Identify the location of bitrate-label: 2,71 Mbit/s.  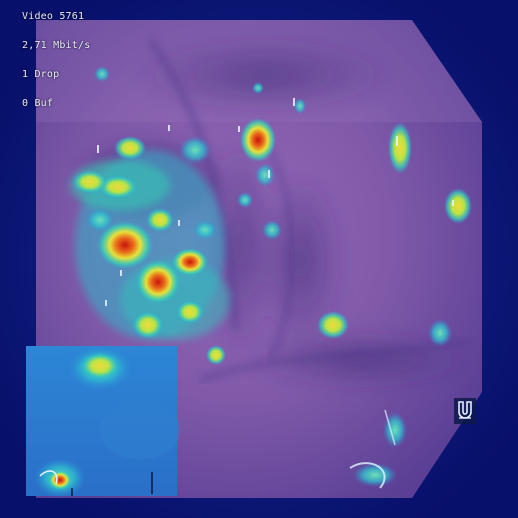
(56, 45).